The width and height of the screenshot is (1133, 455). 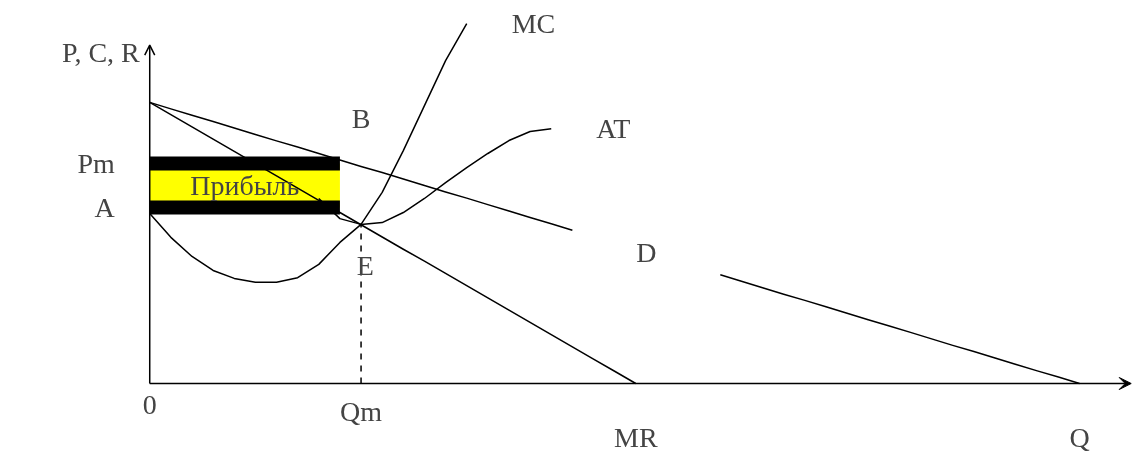 What do you see at coordinates (361, 118) in the screenshot?
I see `annotation: B` at bounding box center [361, 118].